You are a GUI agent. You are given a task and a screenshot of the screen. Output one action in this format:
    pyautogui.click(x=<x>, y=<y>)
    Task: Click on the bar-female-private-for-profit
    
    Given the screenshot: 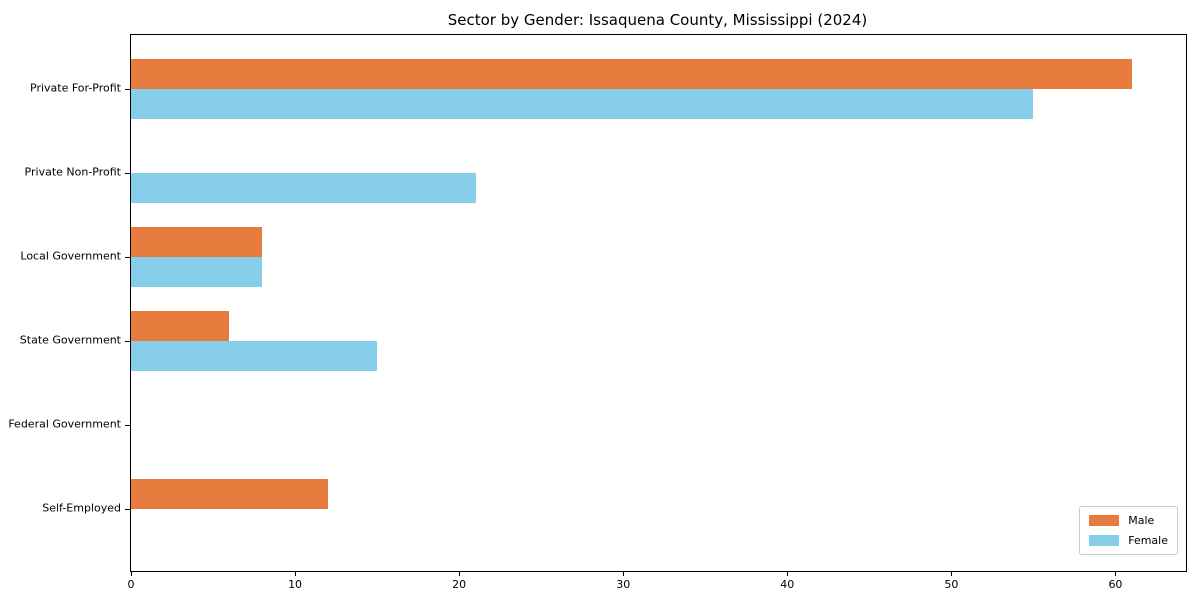 What is the action you would take?
    pyautogui.click(x=582, y=104)
    